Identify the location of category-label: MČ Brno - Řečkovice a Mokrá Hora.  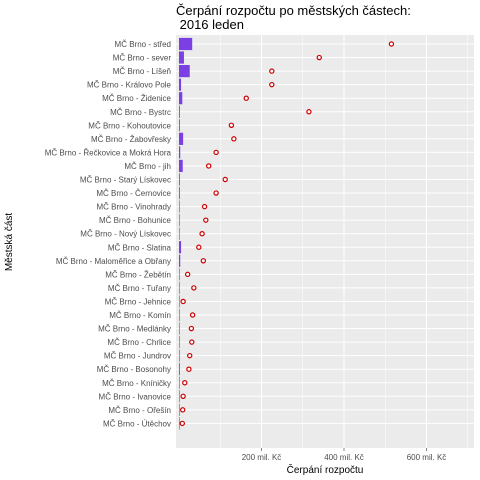
(108, 152).